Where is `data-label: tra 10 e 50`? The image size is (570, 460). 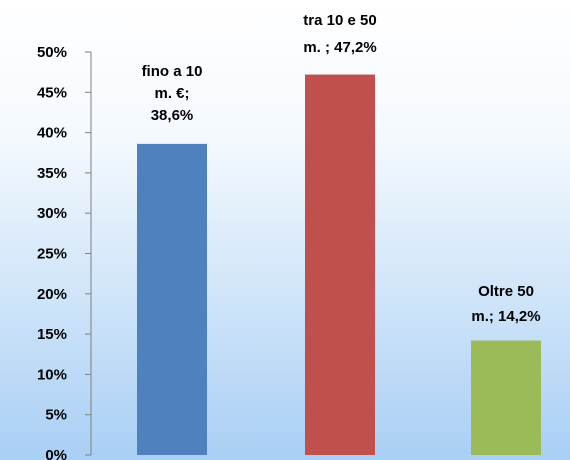
data-label: tra 10 e 50 is located at coordinates (339, 20).